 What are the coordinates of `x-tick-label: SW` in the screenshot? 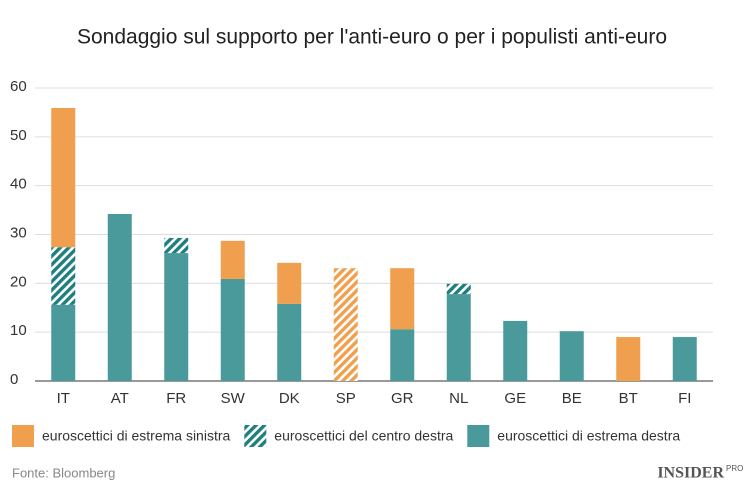 It's located at (233, 398).